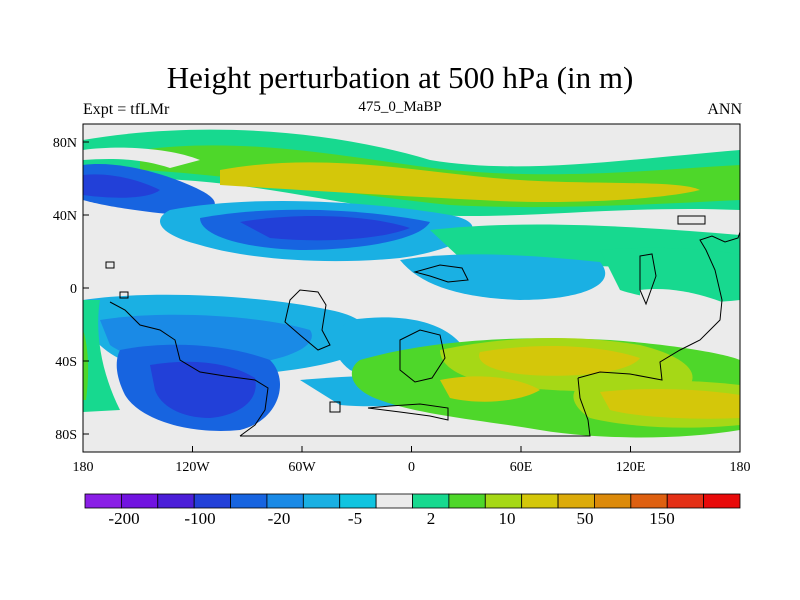  What do you see at coordinates (507, 518) in the screenshot?
I see `colorbar-label: 10` at bounding box center [507, 518].